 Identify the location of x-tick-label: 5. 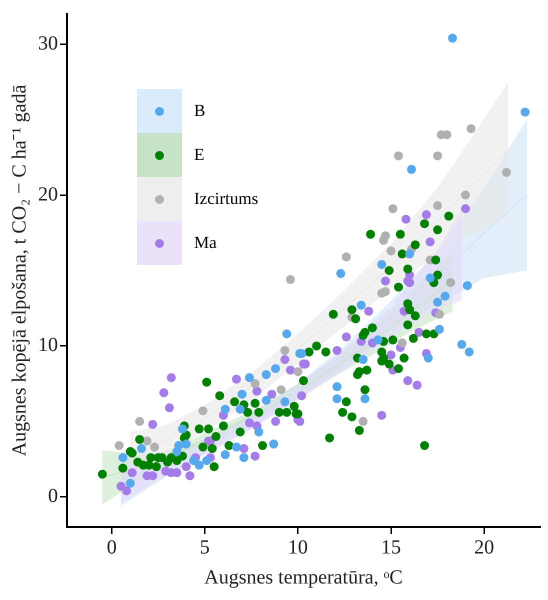
(205, 547).